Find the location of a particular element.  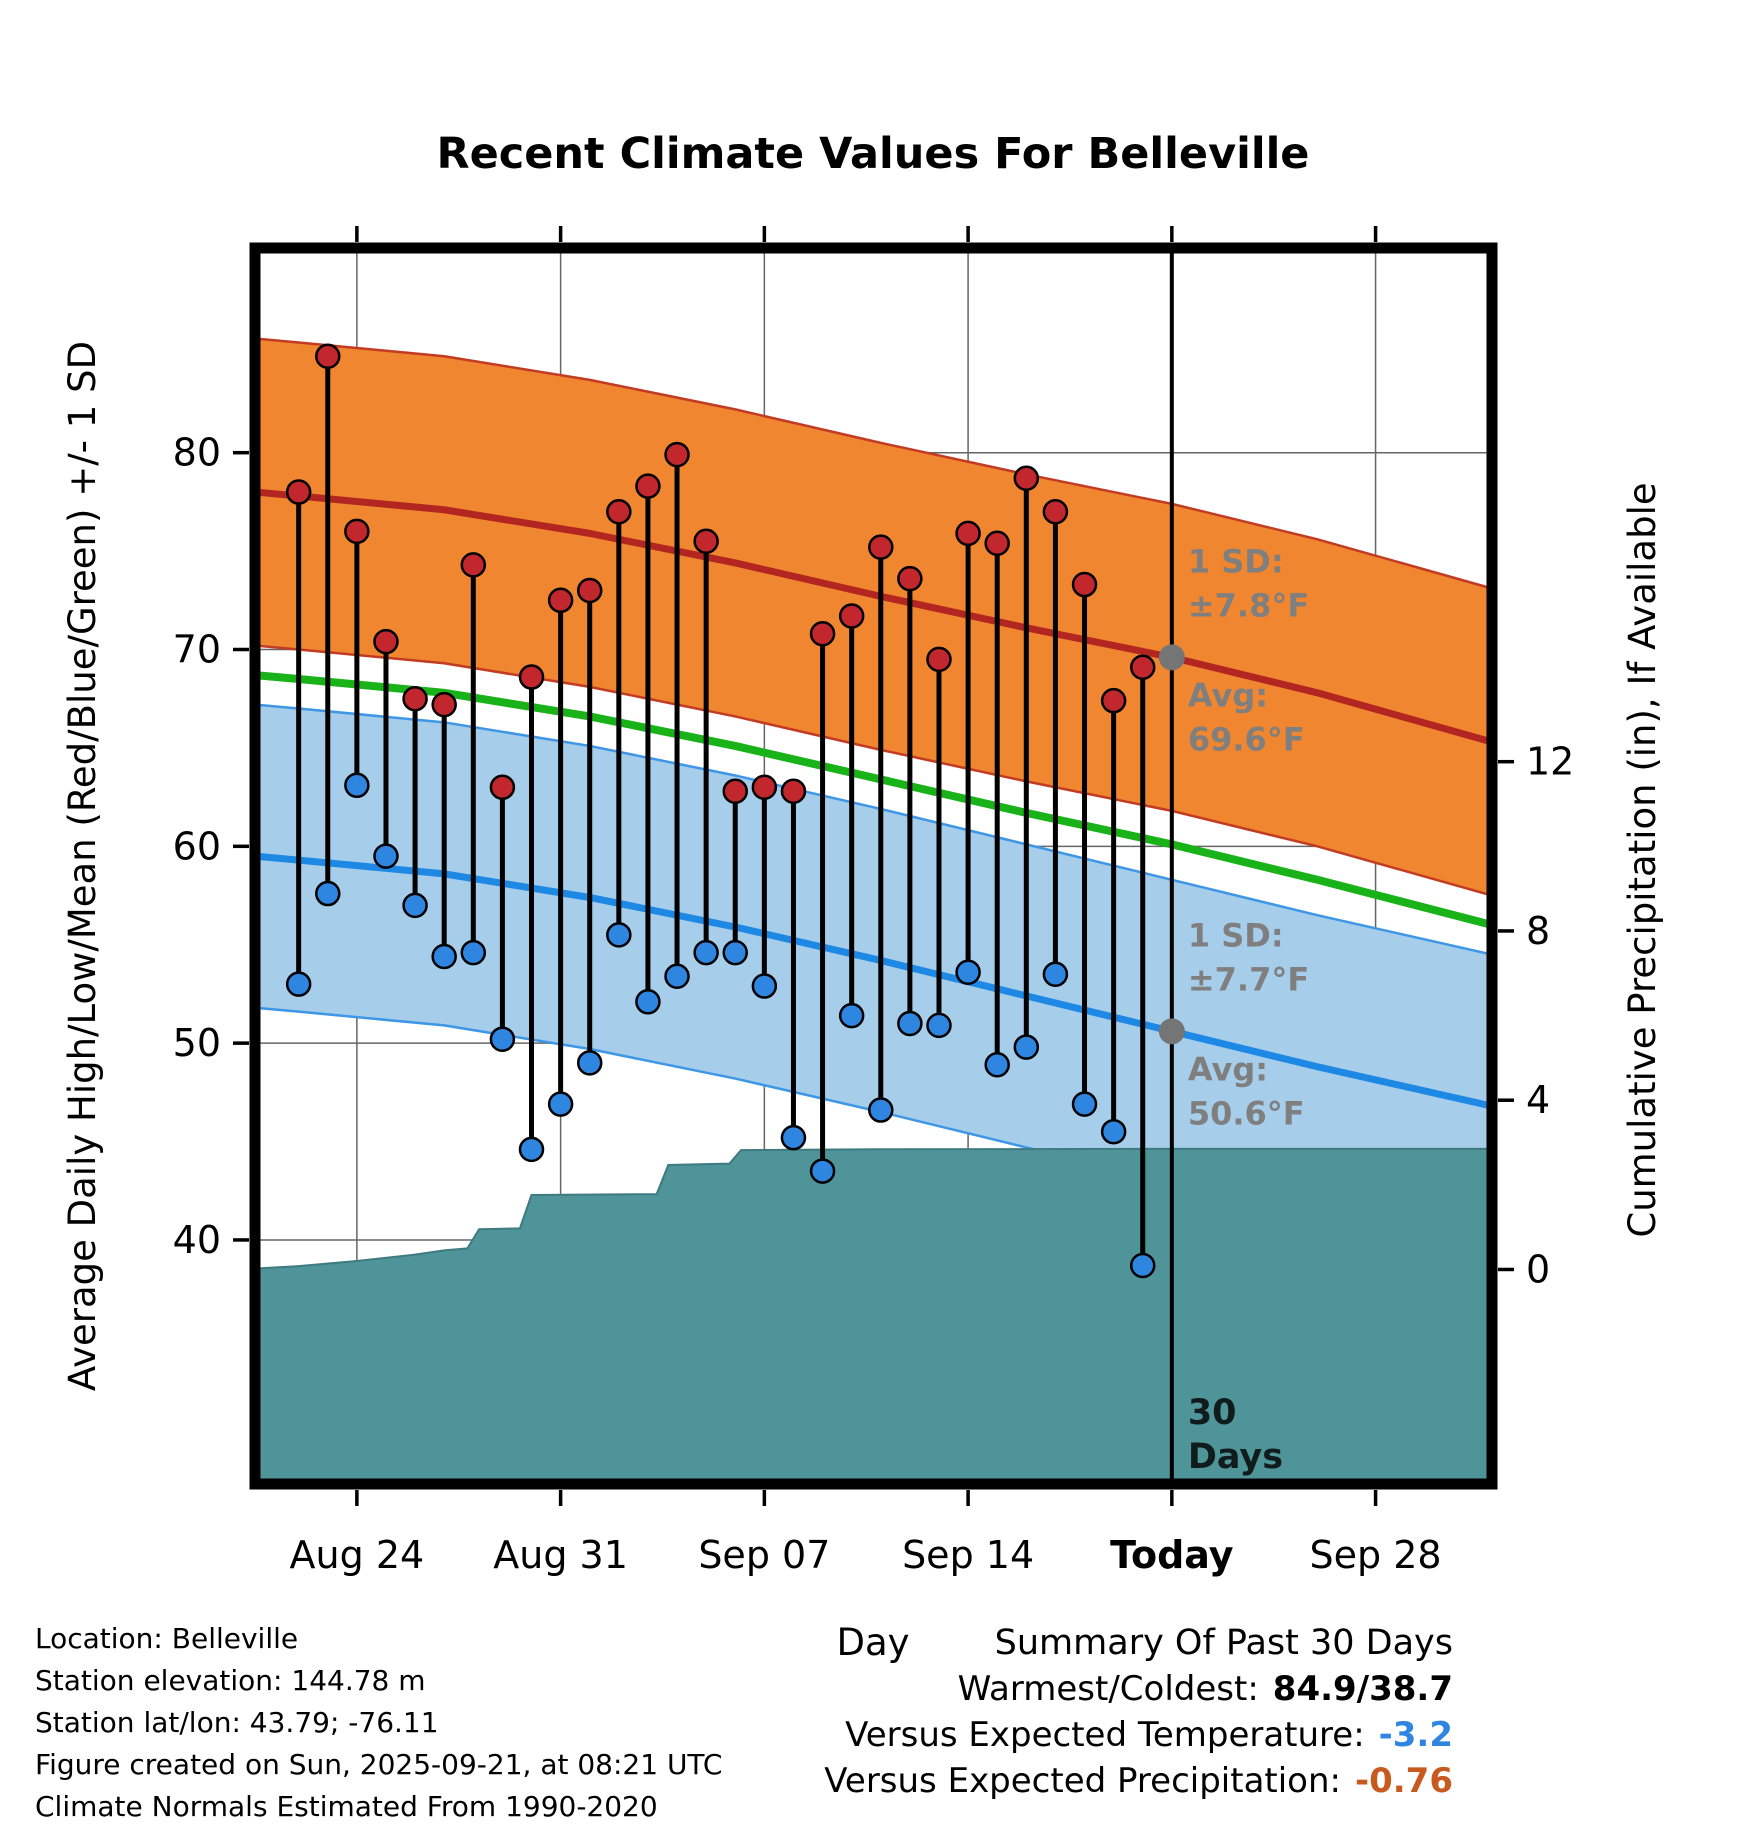

precip-curve is located at coordinates (873, 1208).